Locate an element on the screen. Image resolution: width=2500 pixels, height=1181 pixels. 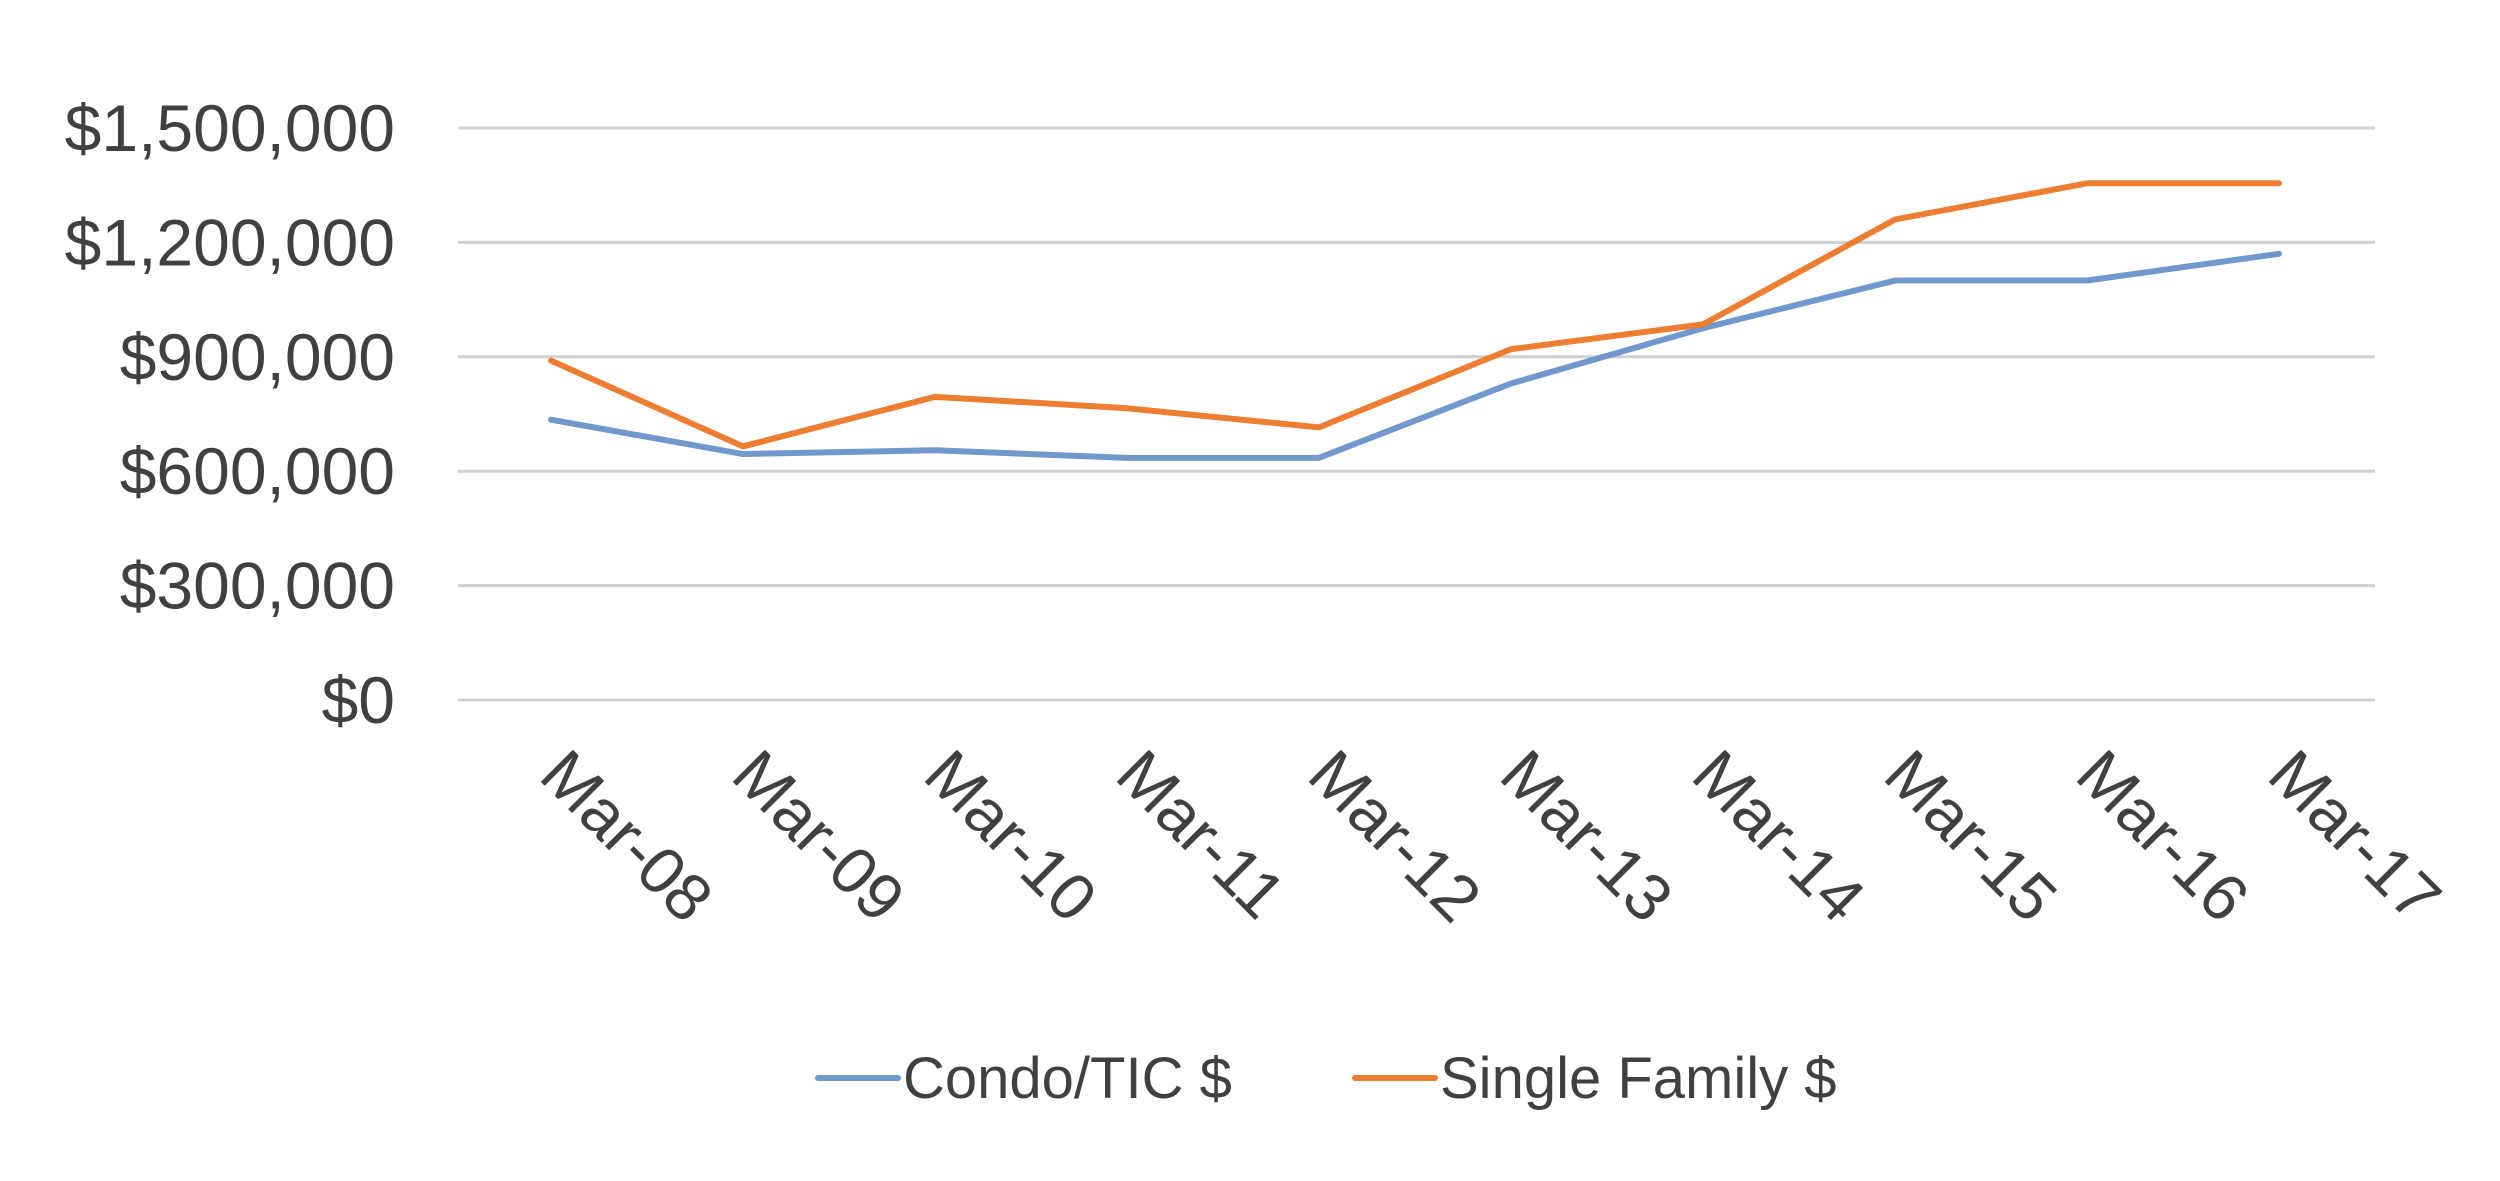
x-tick-label: Mar-16 is located at coordinates (2163, 836).